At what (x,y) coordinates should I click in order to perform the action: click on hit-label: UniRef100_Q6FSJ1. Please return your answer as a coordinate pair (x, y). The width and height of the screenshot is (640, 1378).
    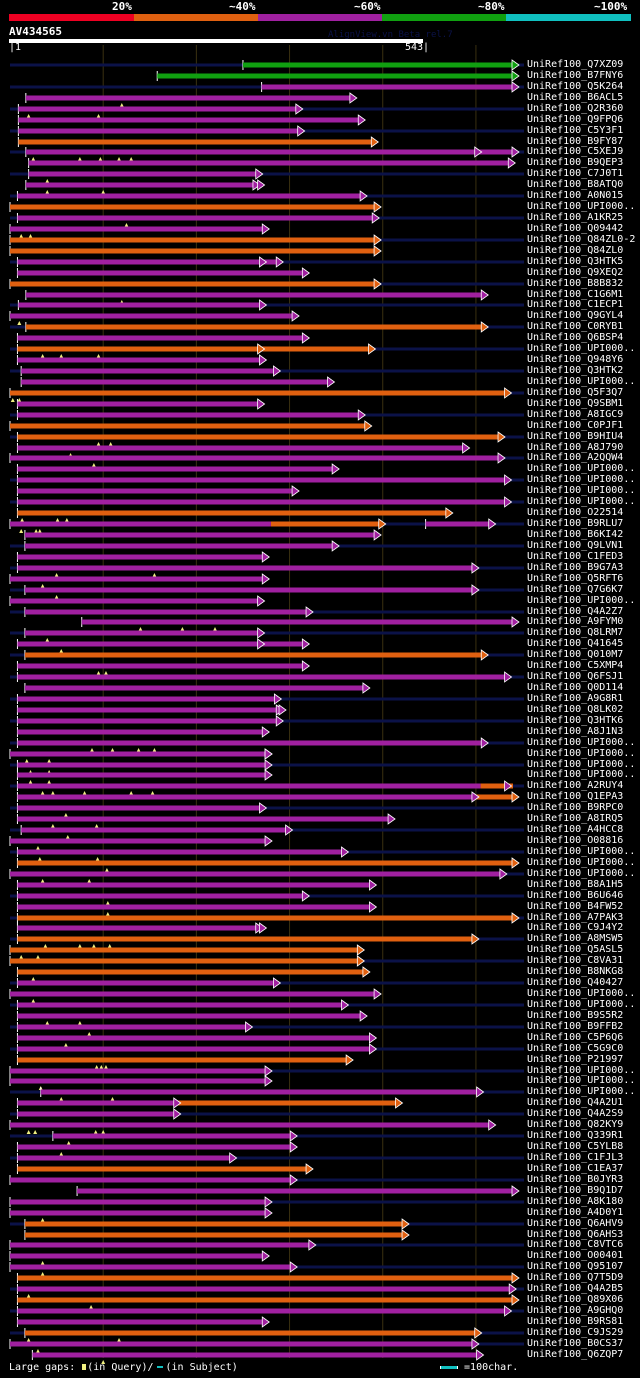
    Looking at the image, I should click on (575, 676).